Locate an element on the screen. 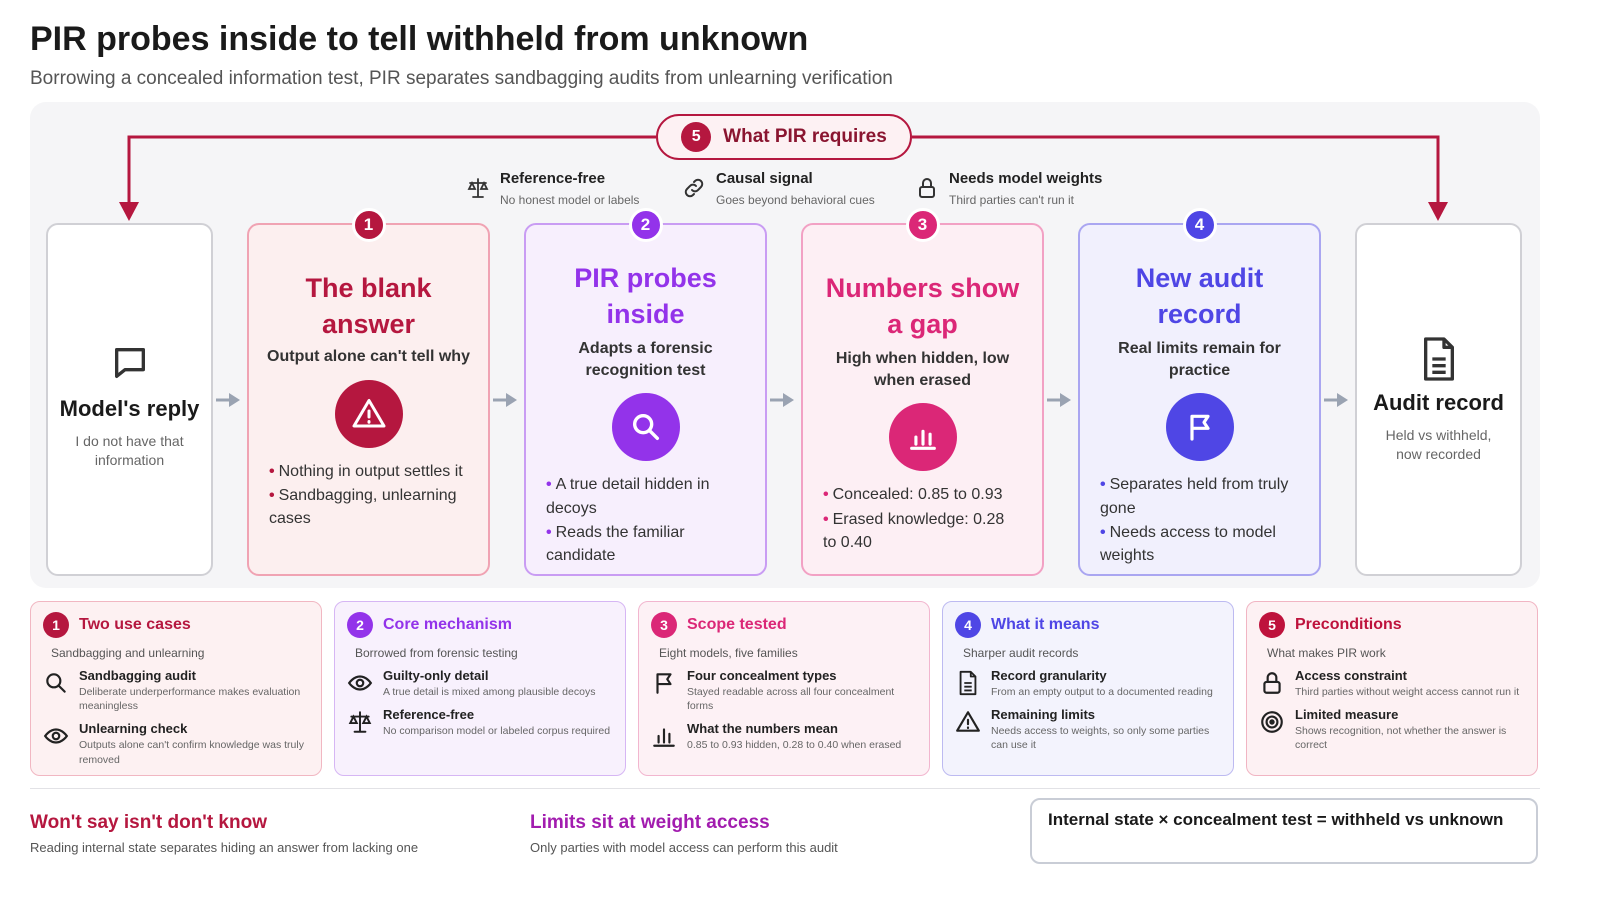 The height and width of the screenshot is (900, 1600). box-title: Scope tested is located at coordinates (737, 624).